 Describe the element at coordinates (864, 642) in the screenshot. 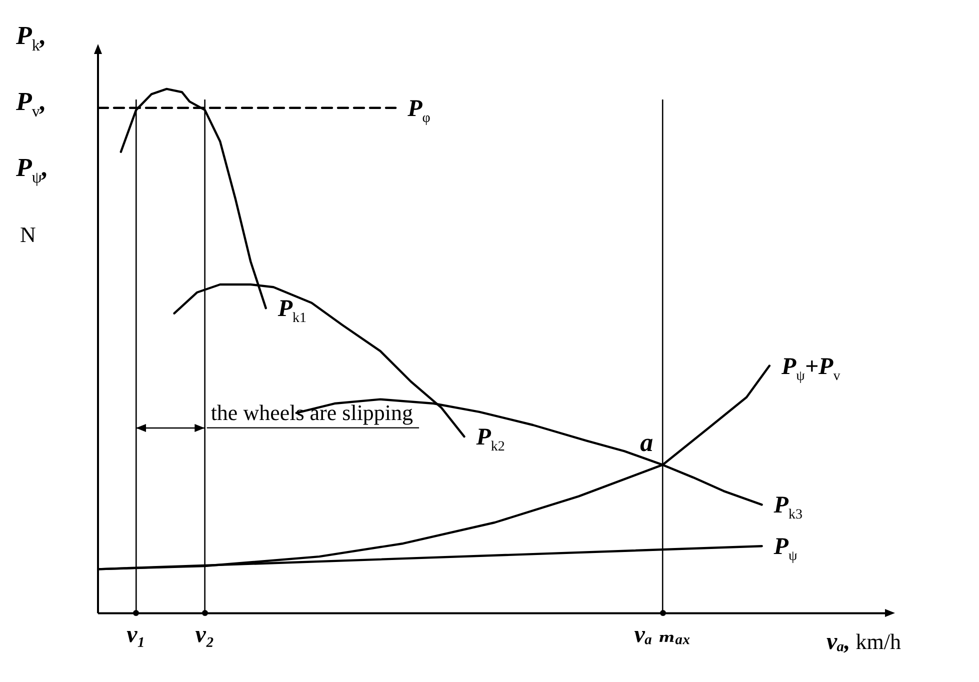

I see `x-axis-title: vₐ, km/h` at that location.